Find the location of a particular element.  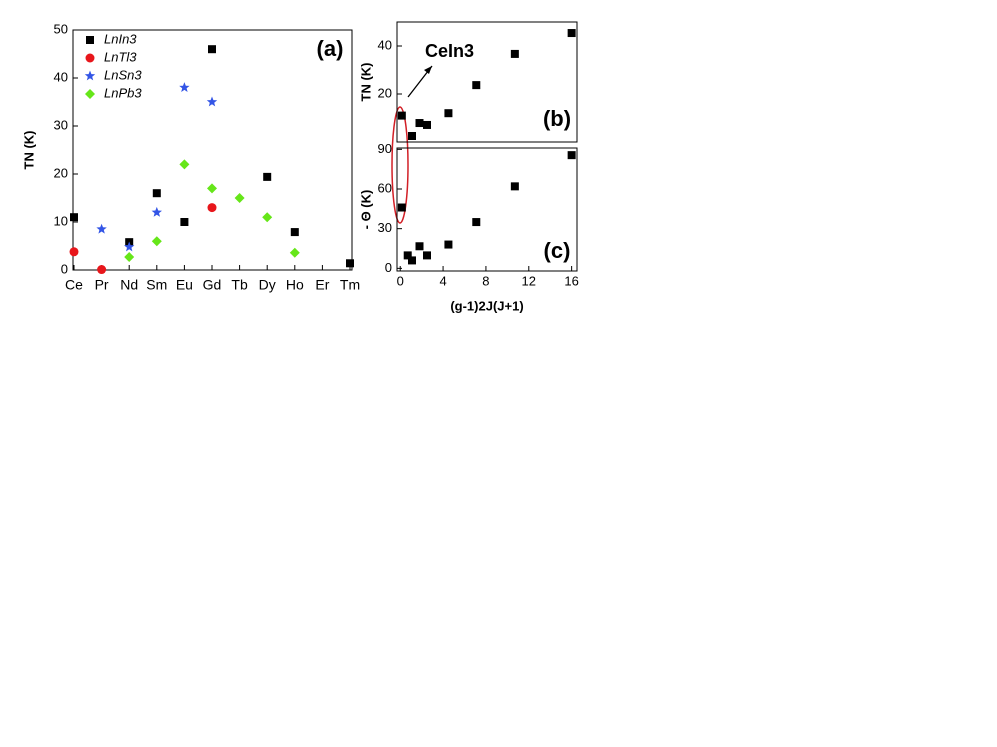

x-tick-label: 8 is located at coordinates (485, 280).